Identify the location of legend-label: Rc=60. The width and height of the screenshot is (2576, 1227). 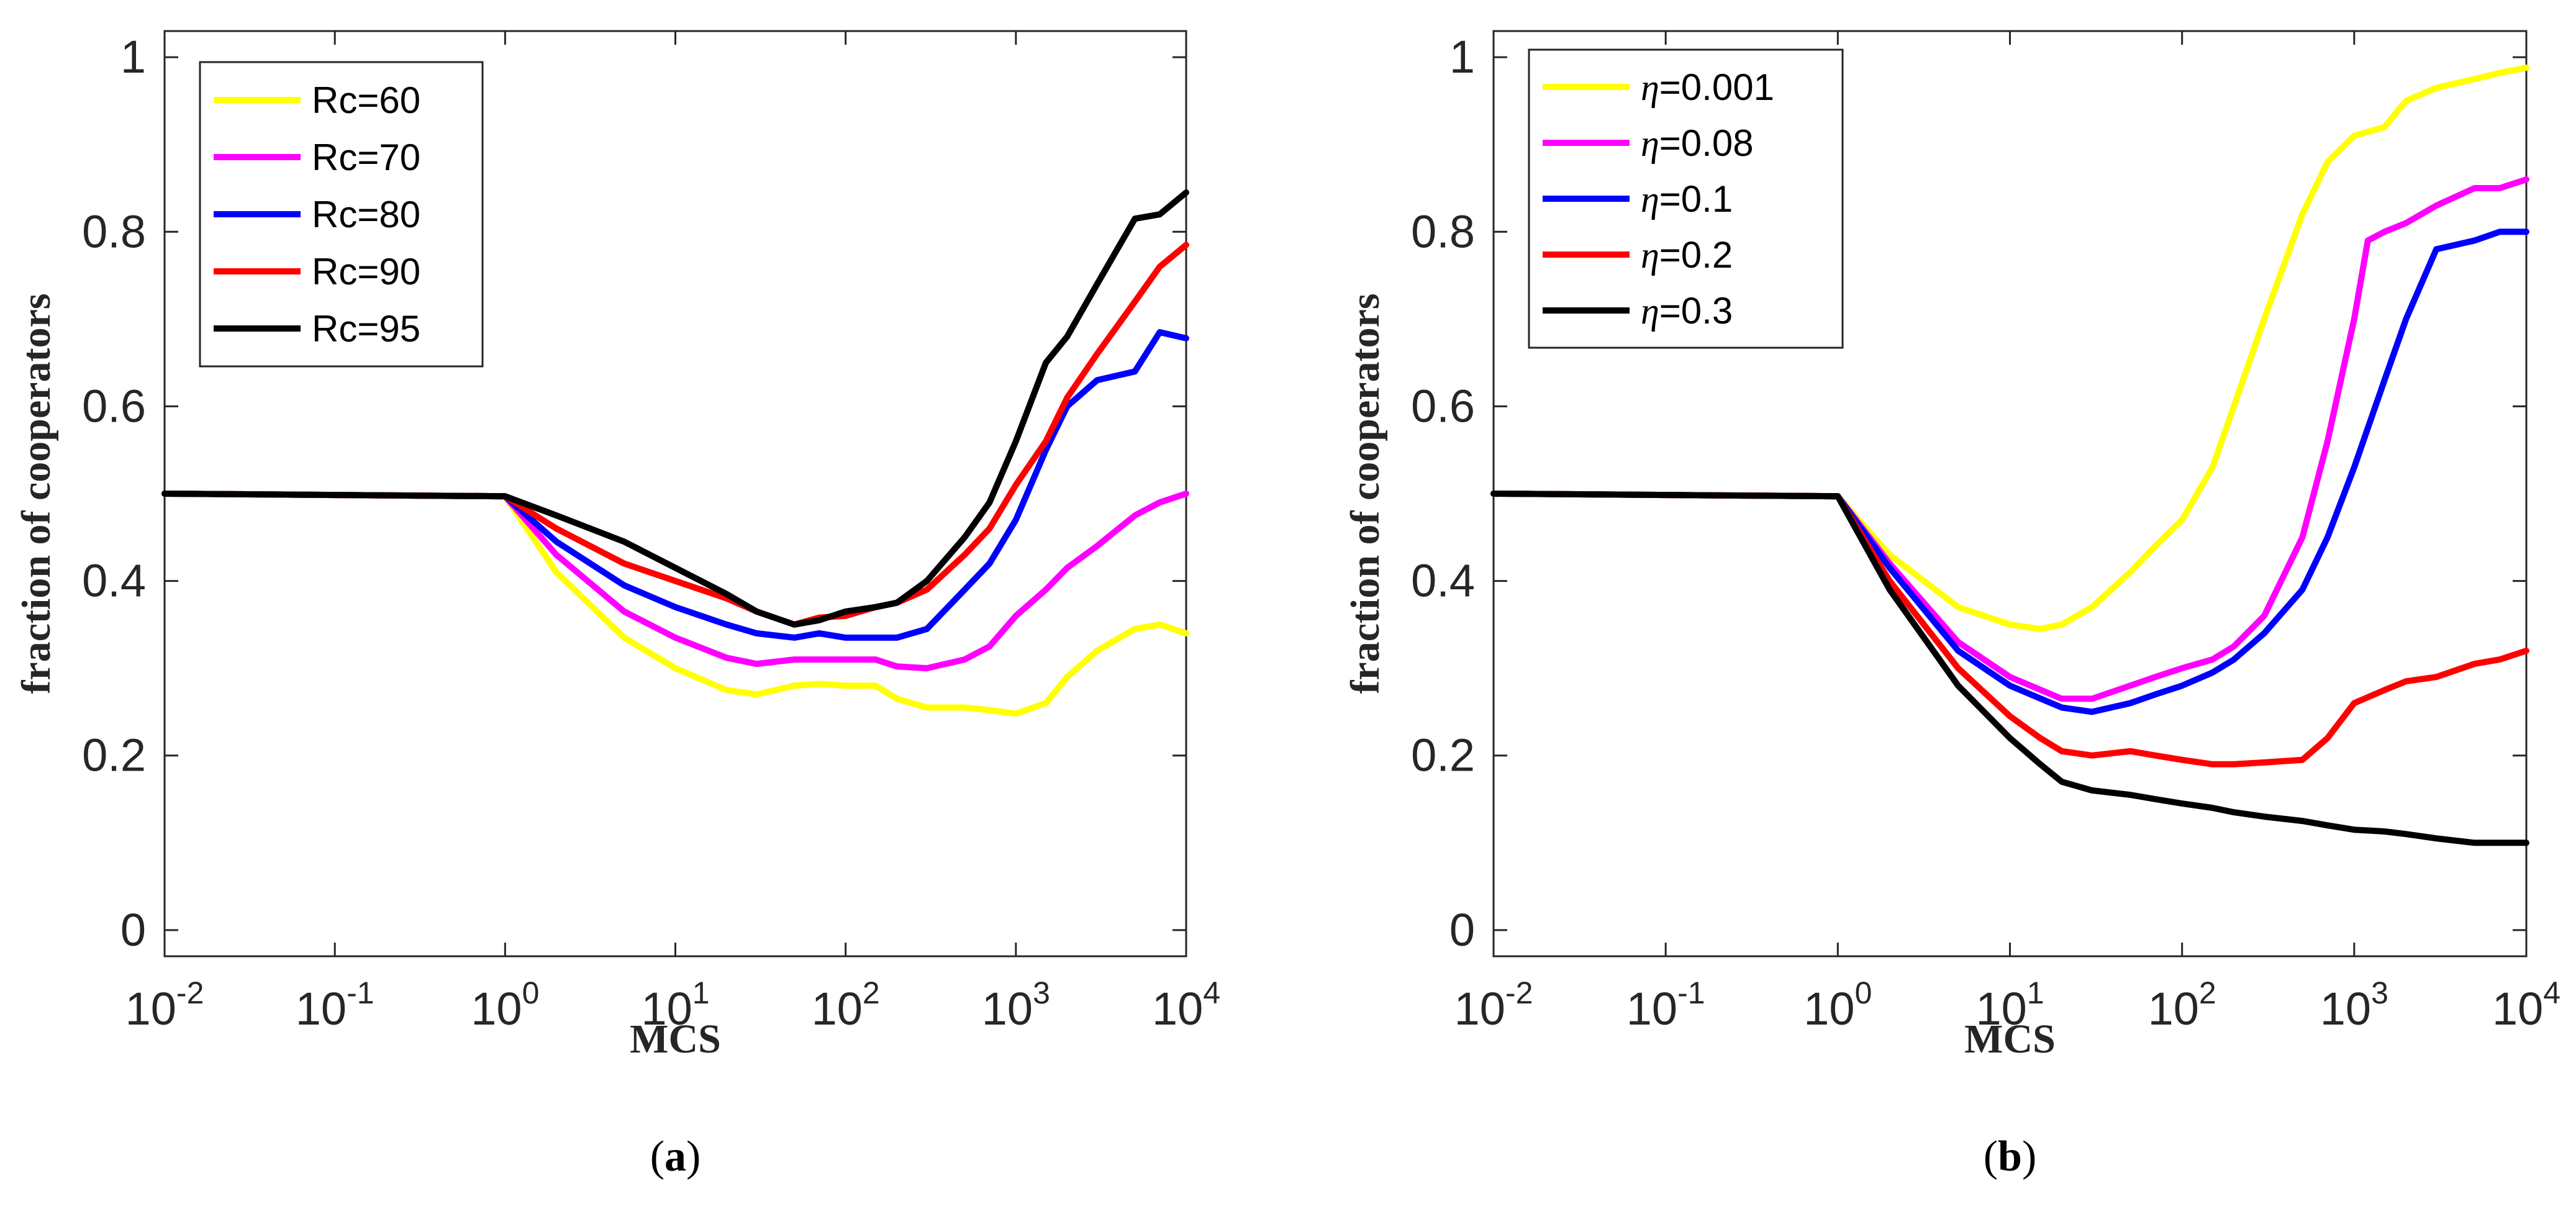
(366, 100).